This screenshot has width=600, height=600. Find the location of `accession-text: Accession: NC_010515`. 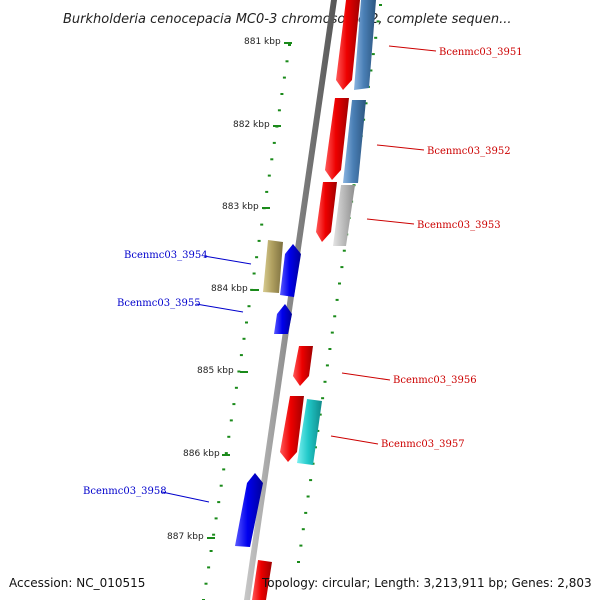

accession-text: Accession: NC_010515 is located at coordinates (77, 583).